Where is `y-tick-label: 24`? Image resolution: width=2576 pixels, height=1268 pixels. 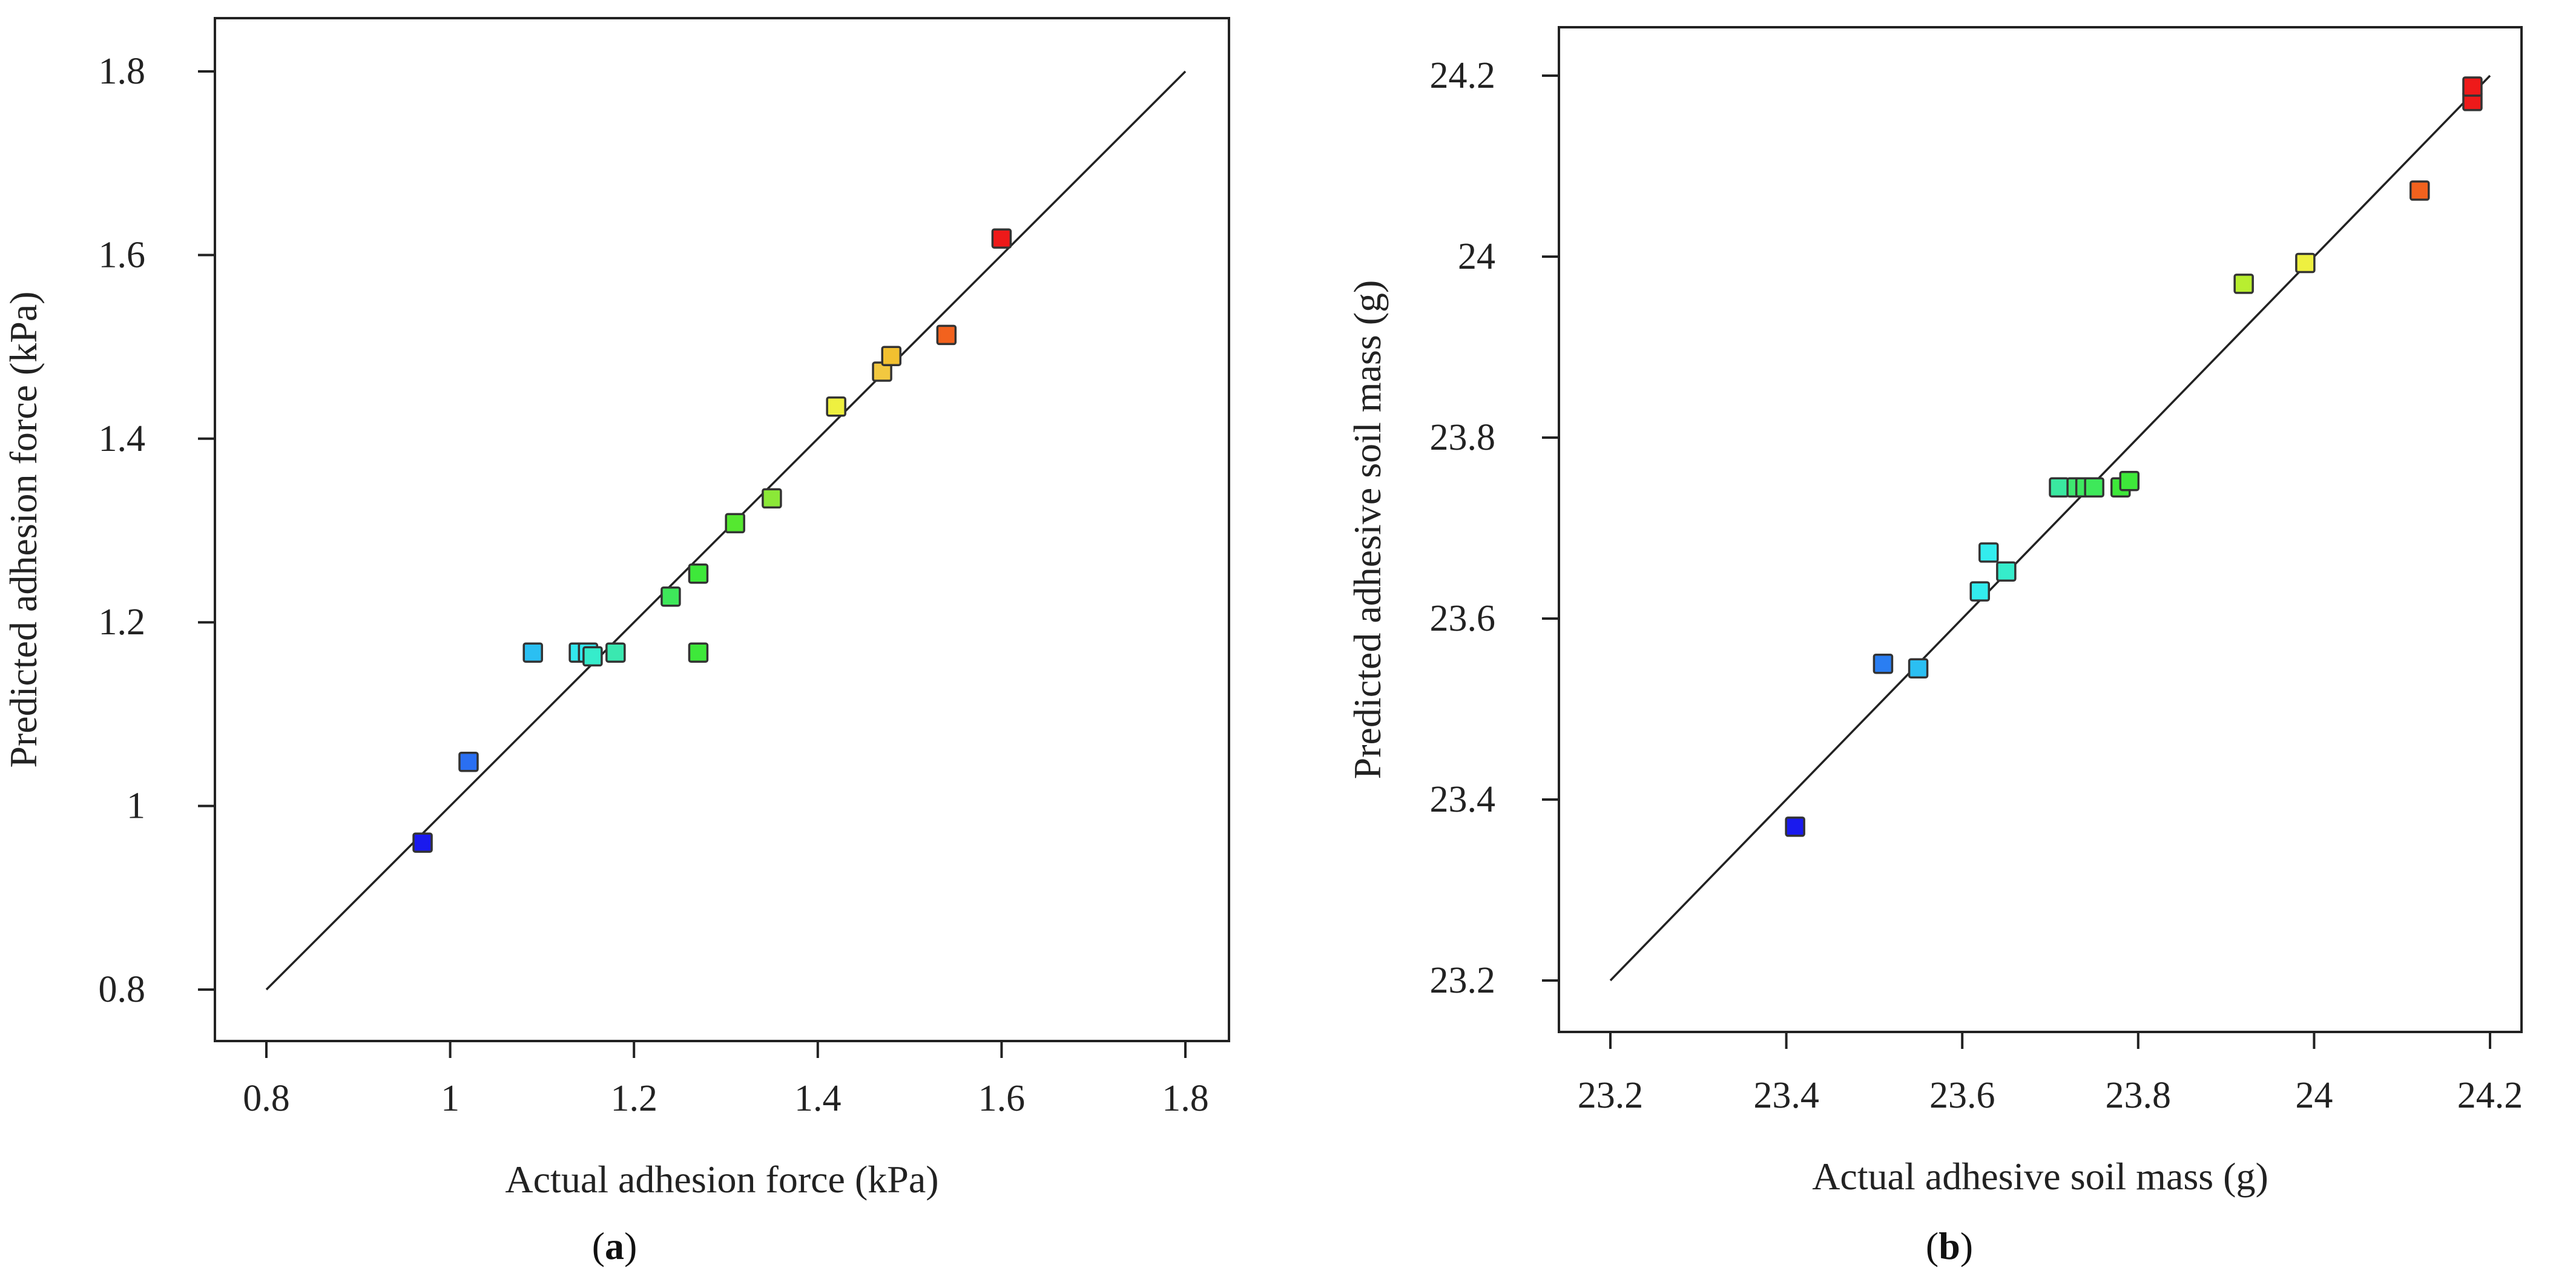 y-tick-label: 24 is located at coordinates (1476, 256).